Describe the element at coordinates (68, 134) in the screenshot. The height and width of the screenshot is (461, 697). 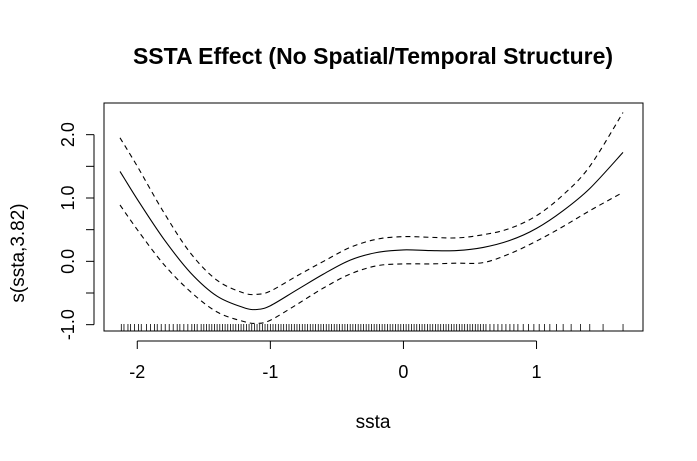
I see `y-tick-label: 2.0` at that location.